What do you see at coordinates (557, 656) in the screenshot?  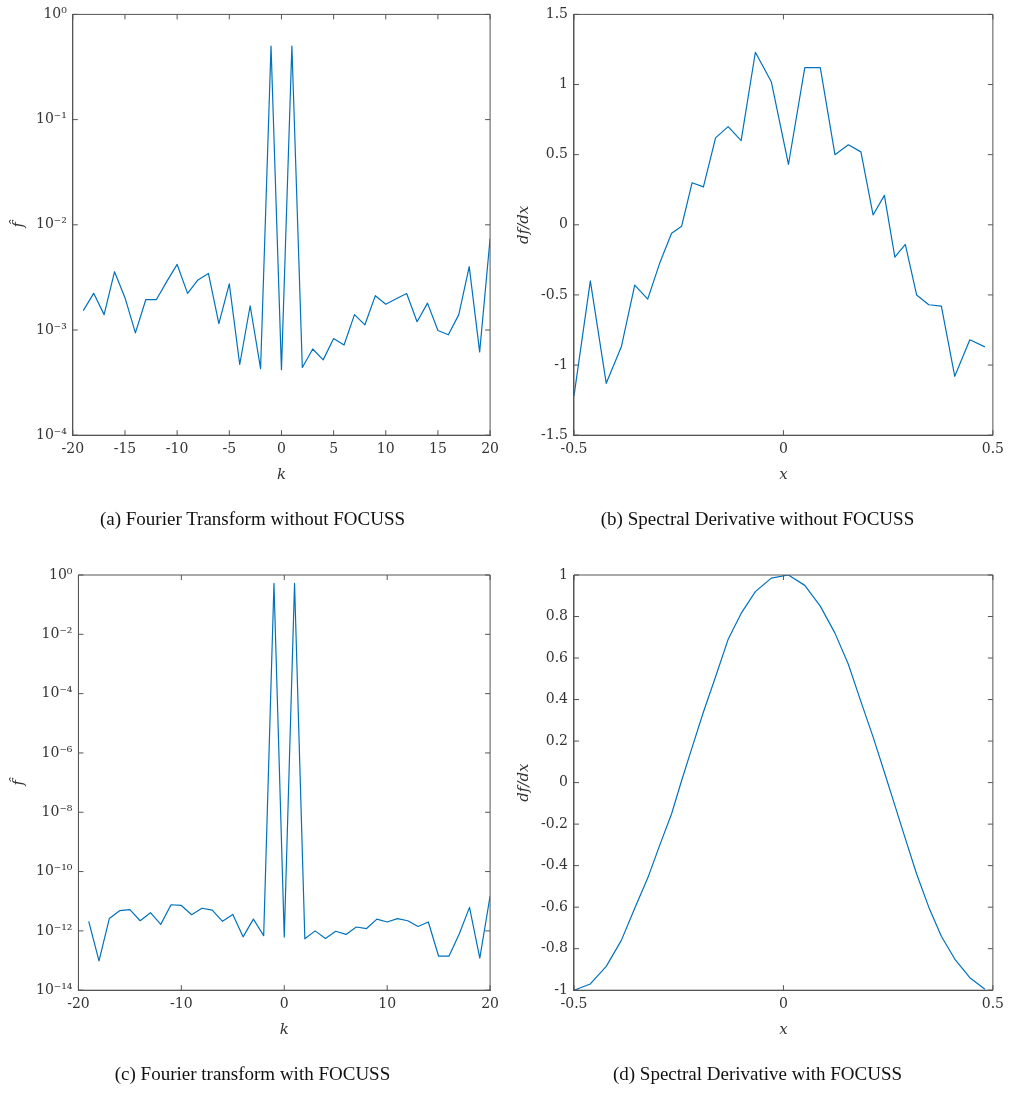 I see `y-tick-label: 0.6` at bounding box center [557, 656].